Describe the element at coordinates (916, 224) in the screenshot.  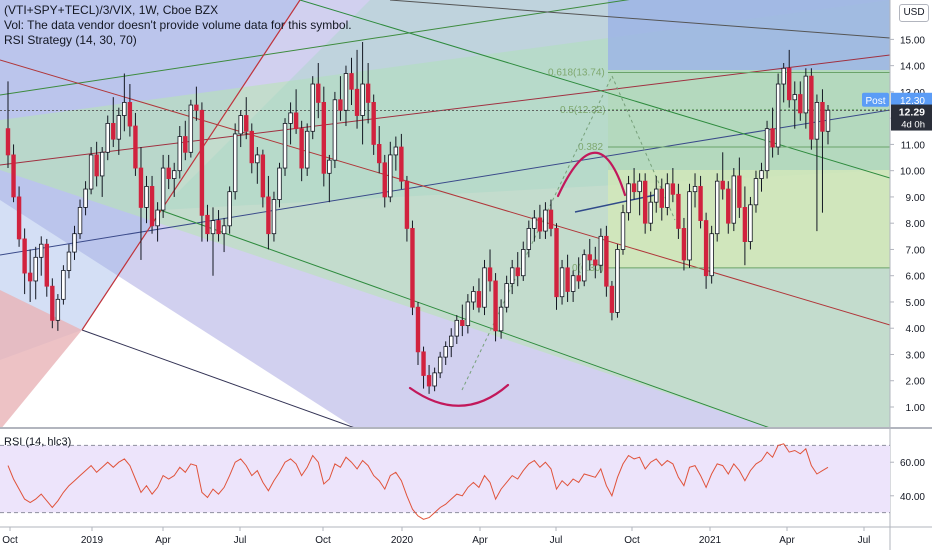
I see `price-tick-label: 8.00` at that location.